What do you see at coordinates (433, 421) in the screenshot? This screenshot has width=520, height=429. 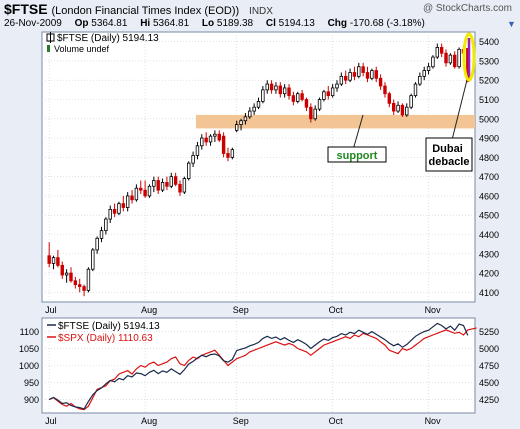 I see `x-tick-label: Nov` at bounding box center [433, 421].